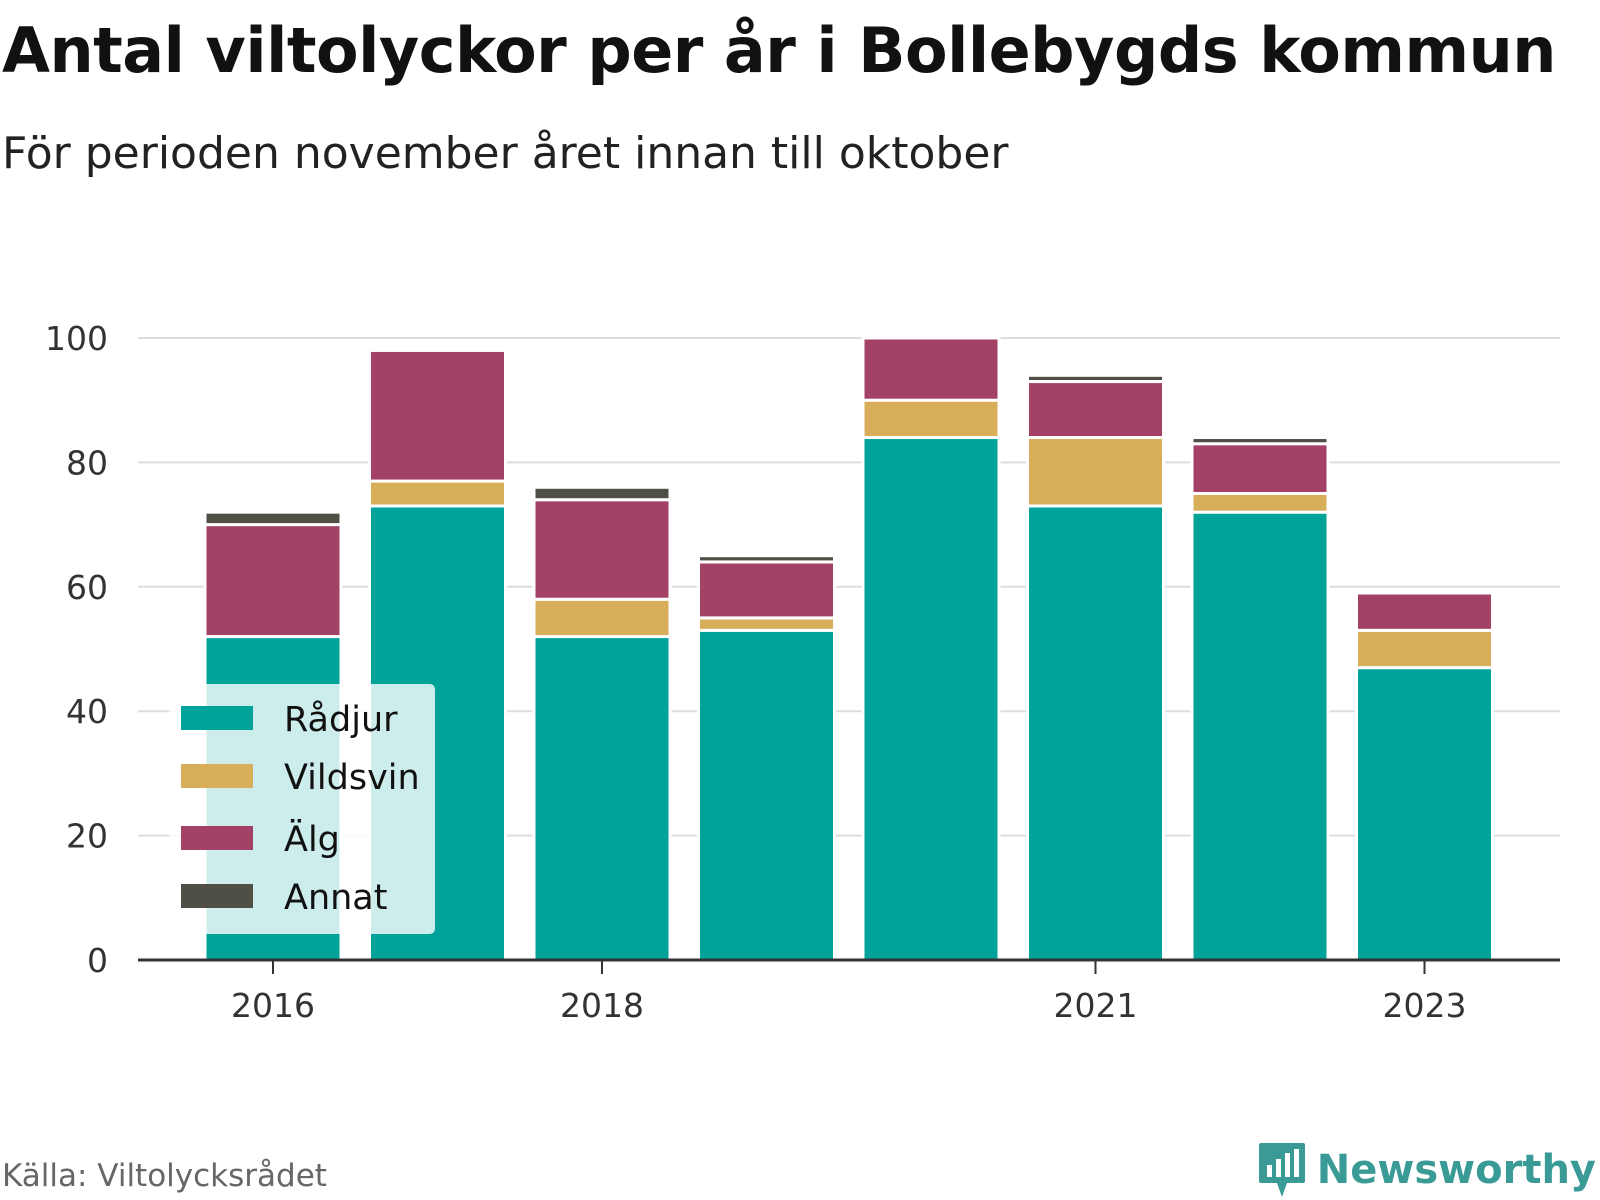 This screenshot has height=1200, width=1600. What do you see at coordinates (931, 419) in the screenshot?
I see `bar-2020-Vildsvin` at bounding box center [931, 419].